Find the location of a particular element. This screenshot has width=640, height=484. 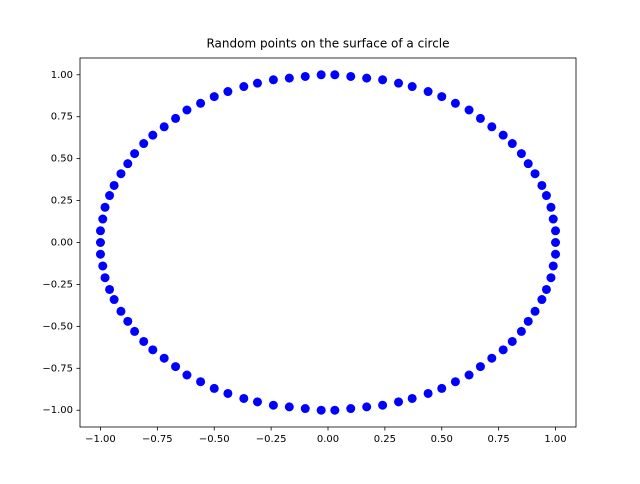

y-tick-label: 0.25 is located at coordinates (62, 201).